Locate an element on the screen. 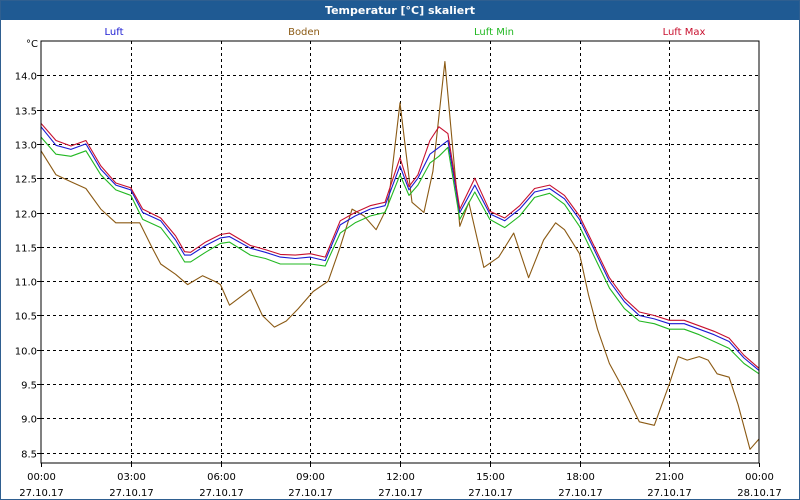 Image resolution: width=800 pixels, height=500 pixels. window-title: Temperatur [°C] skaliert is located at coordinates (400, 10).